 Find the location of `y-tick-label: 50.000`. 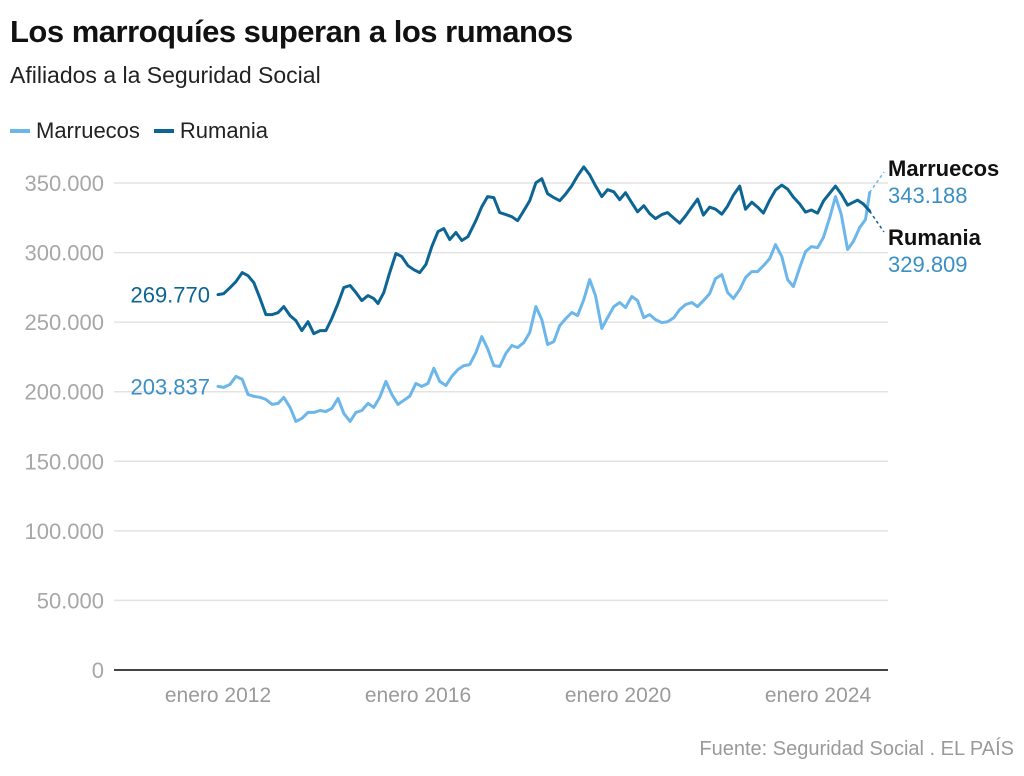

y-tick-label: 50.000 is located at coordinates (70, 600).